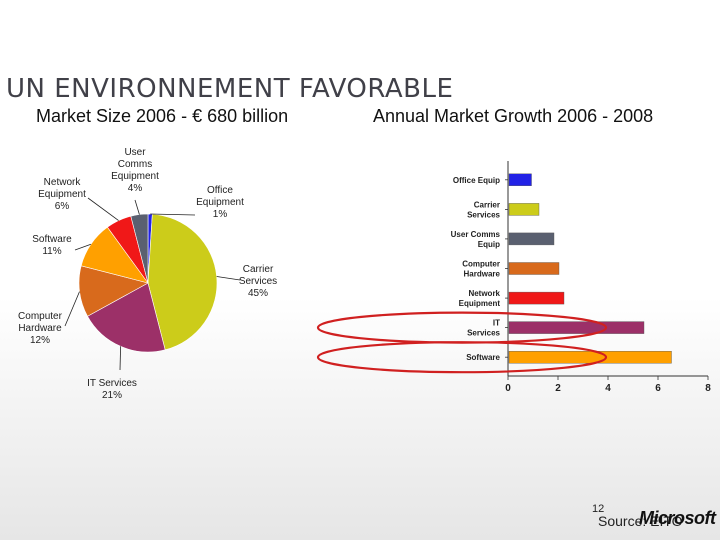 The image size is (720, 540). What do you see at coordinates (182, 282) in the screenshot?
I see `pie-slice-carrier-services` at bounding box center [182, 282].